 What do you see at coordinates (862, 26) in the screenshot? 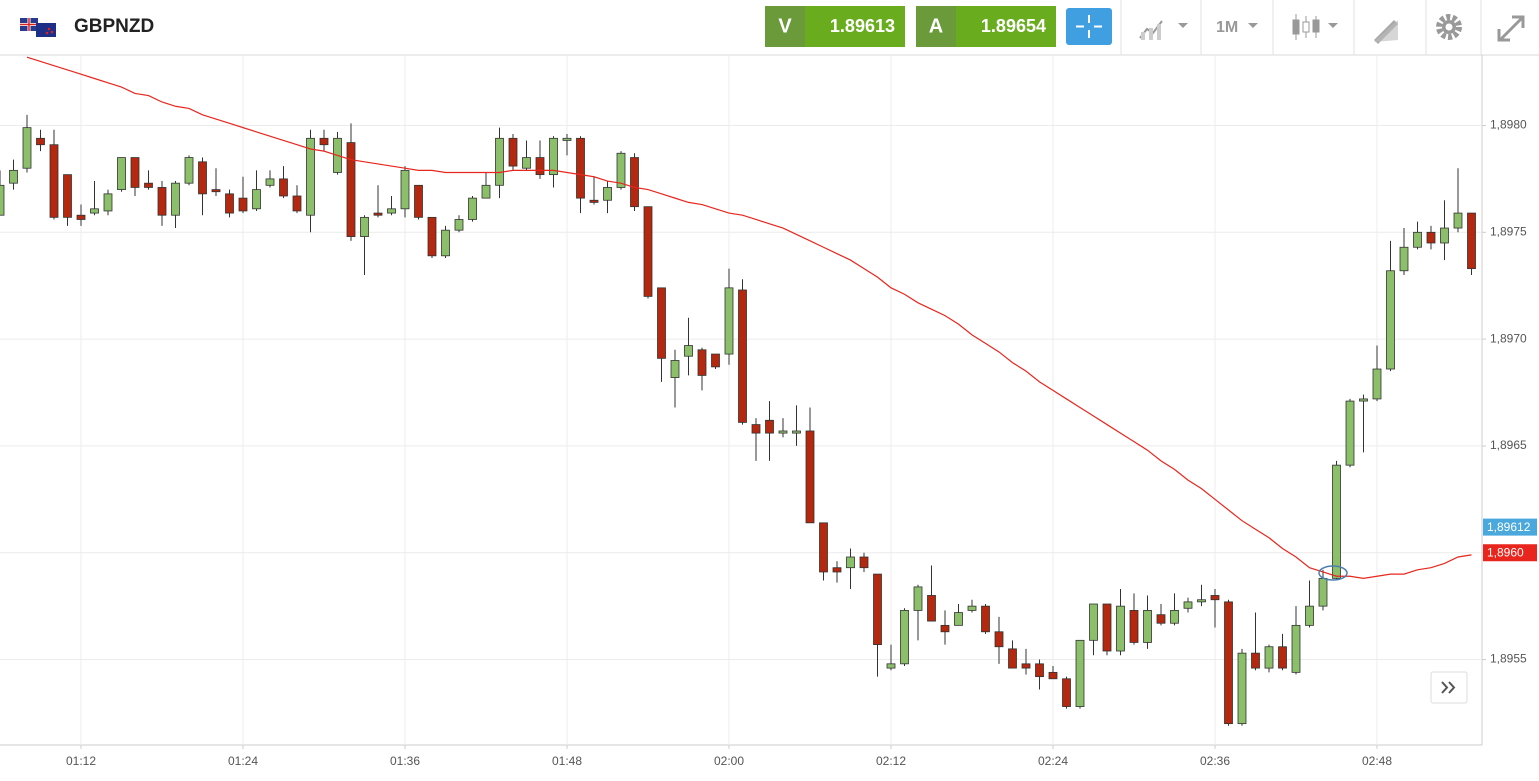
I see `bid-price: 1.89613` at bounding box center [862, 26].